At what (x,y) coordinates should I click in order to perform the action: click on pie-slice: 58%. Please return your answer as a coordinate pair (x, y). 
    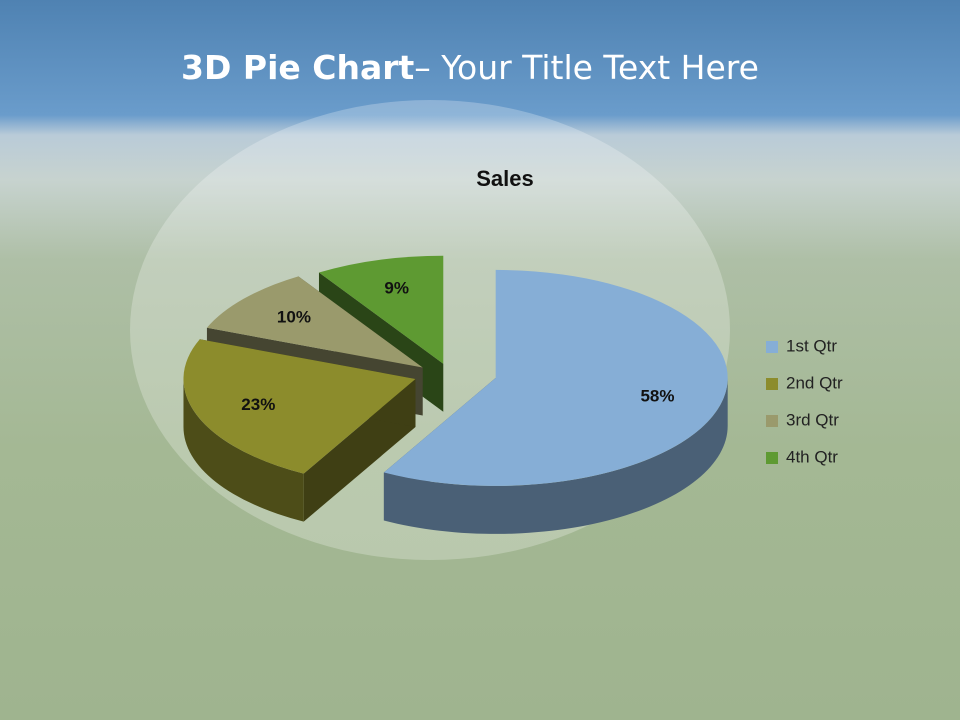
    Looking at the image, I should click on (555, 401).